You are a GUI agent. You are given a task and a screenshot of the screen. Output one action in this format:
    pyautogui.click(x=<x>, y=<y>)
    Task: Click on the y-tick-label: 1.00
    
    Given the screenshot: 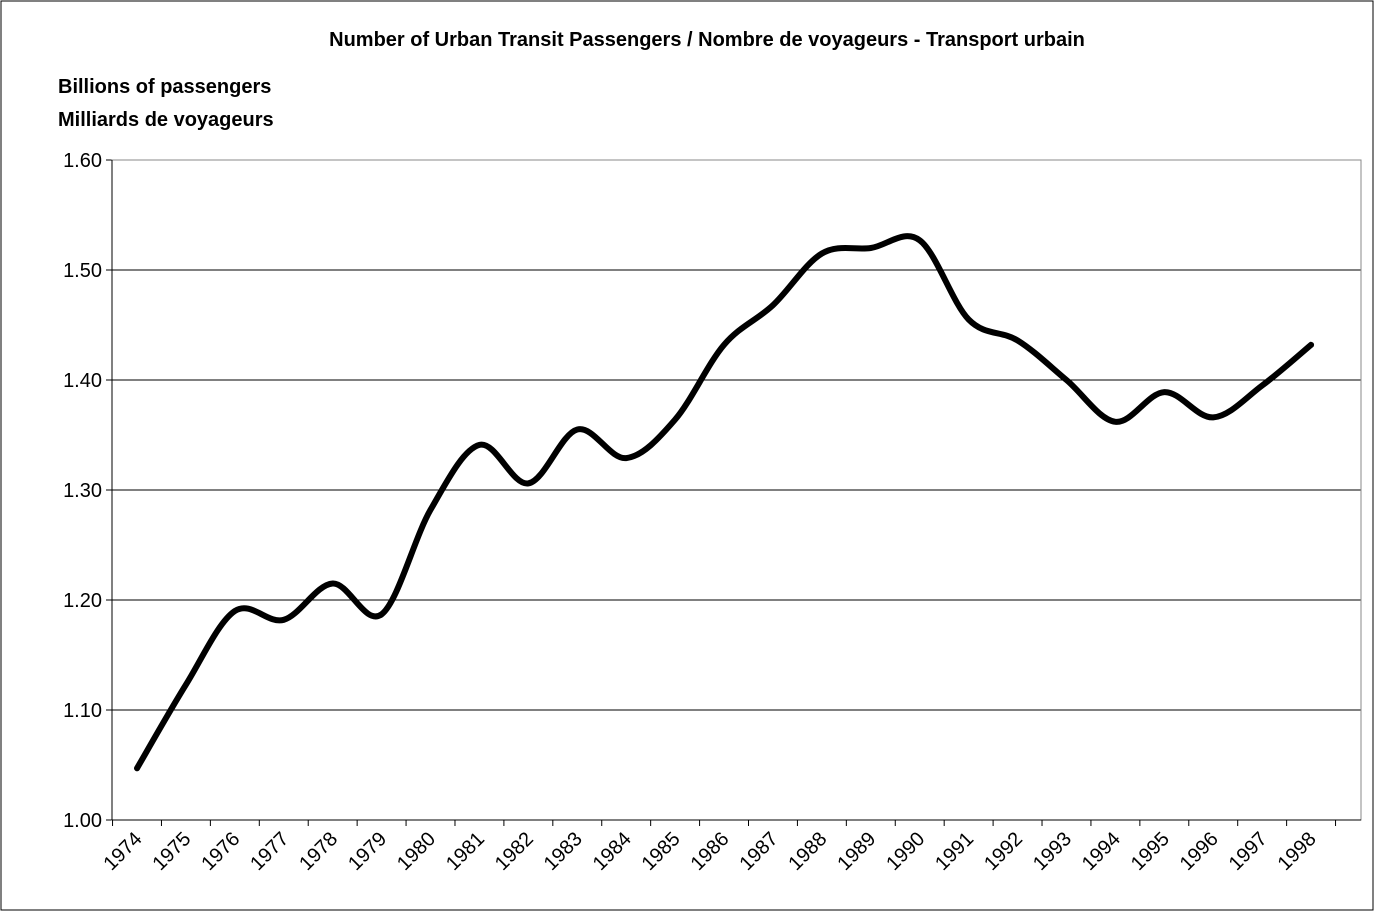 What is the action you would take?
    pyautogui.click(x=82, y=821)
    